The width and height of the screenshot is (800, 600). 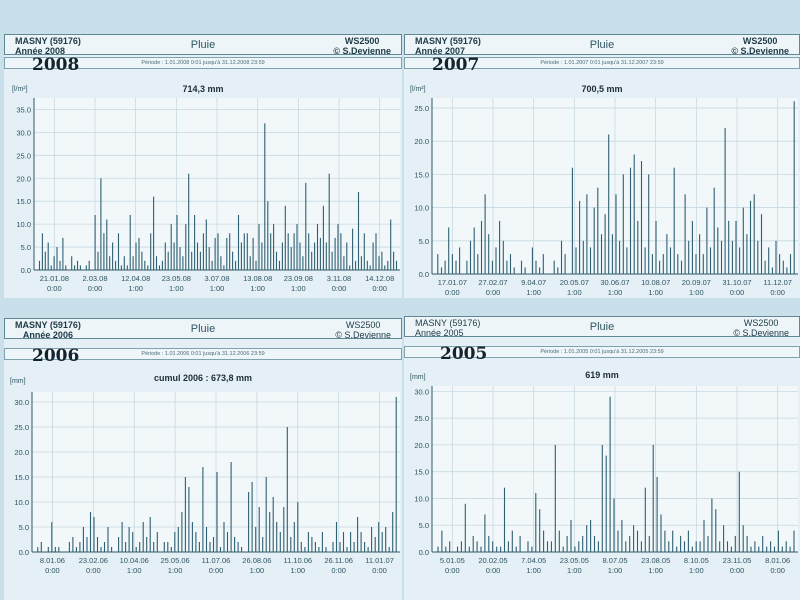 I want to click on big-year-label: 2006, so click(x=56, y=356).